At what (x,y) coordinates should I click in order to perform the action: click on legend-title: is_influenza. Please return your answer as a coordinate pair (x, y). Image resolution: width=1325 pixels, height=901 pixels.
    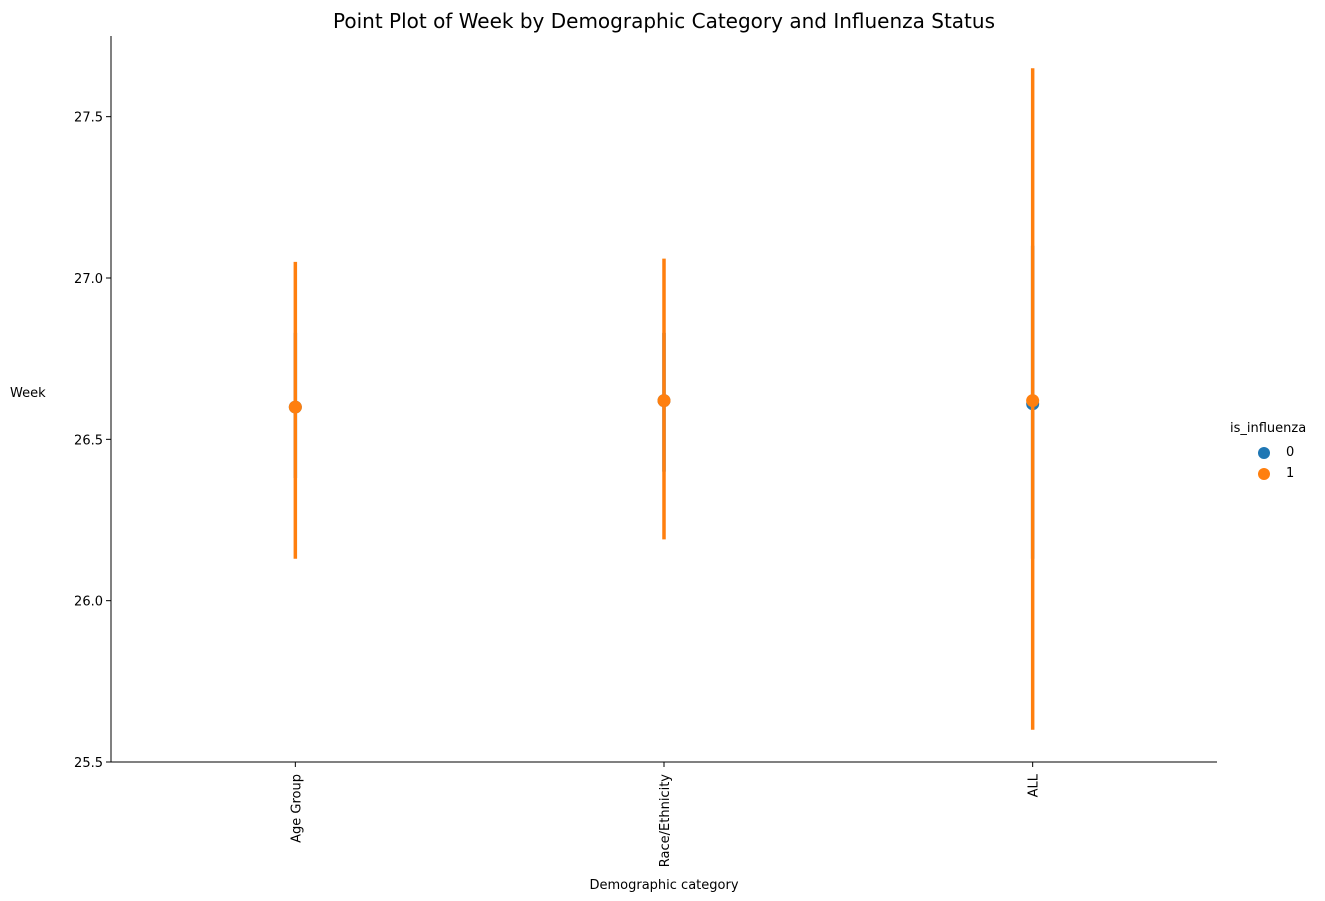
    Looking at the image, I should click on (1268, 428).